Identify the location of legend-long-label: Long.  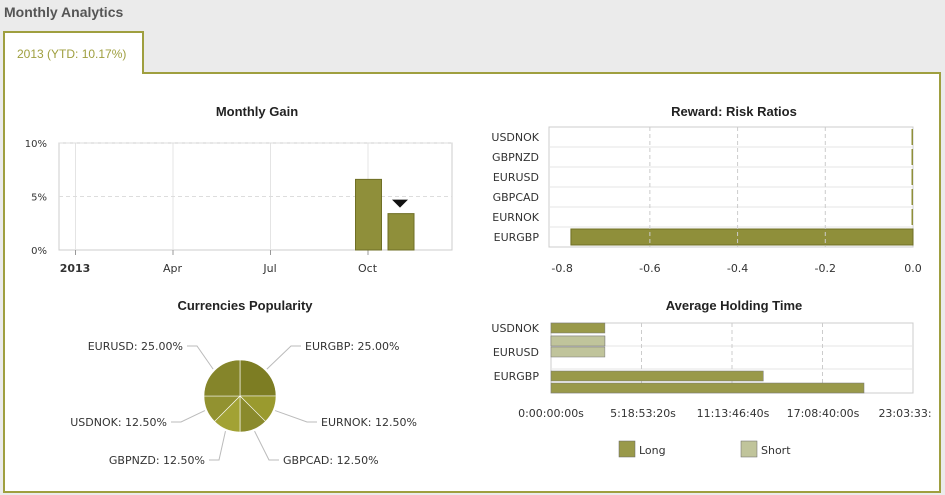
(652, 450).